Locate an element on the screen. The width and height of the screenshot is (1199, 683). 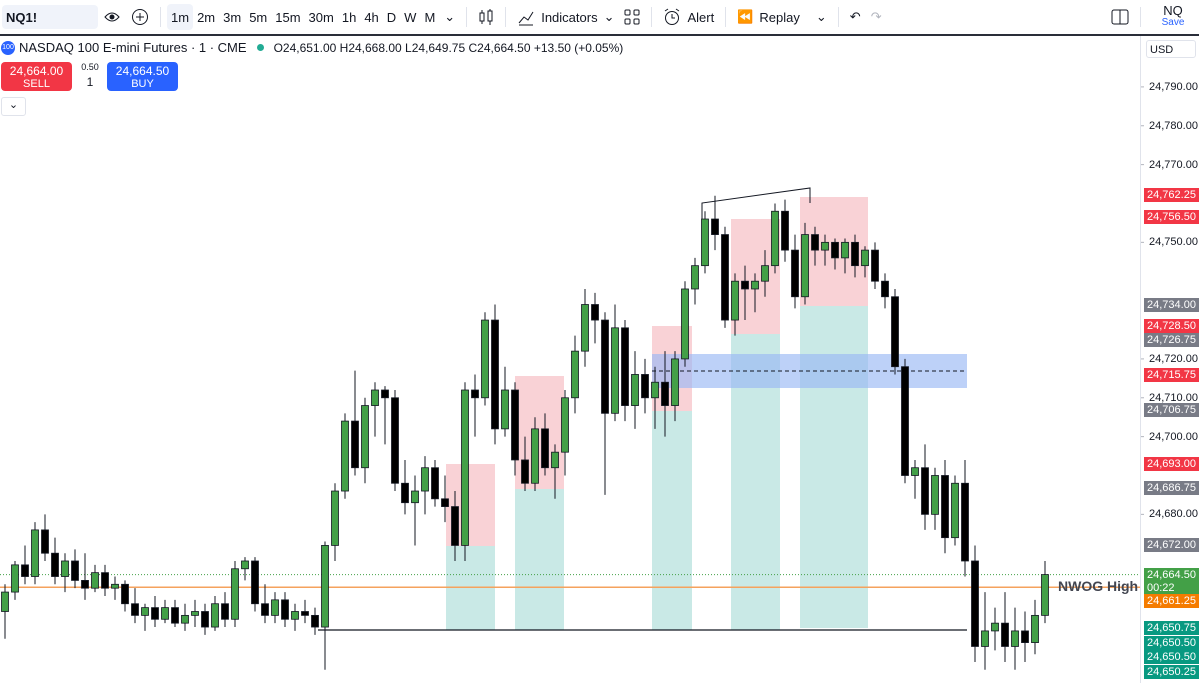
interval: 1h is located at coordinates (349, 17).